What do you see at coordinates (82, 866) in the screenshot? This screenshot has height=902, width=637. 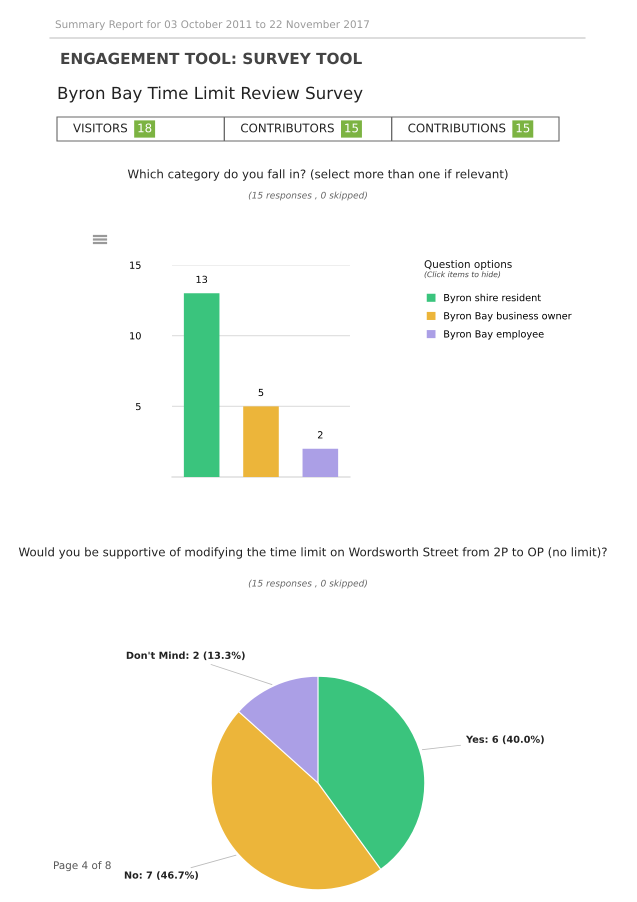 I see `text: Page 4 of 8` at bounding box center [82, 866].